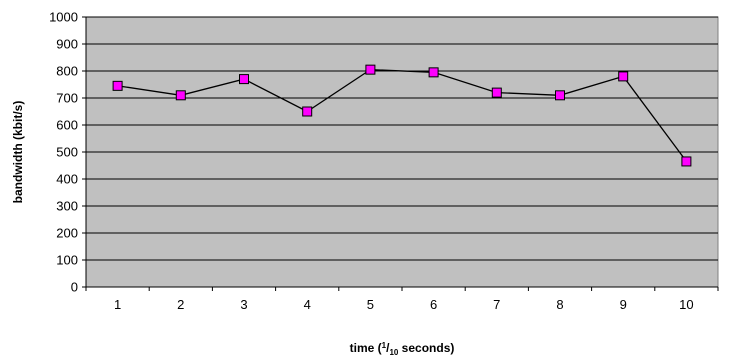 The width and height of the screenshot is (729, 358). Describe the element at coordinates (180, 304) in the screenshot. I see `x-tick-label-2: 2` at that location.